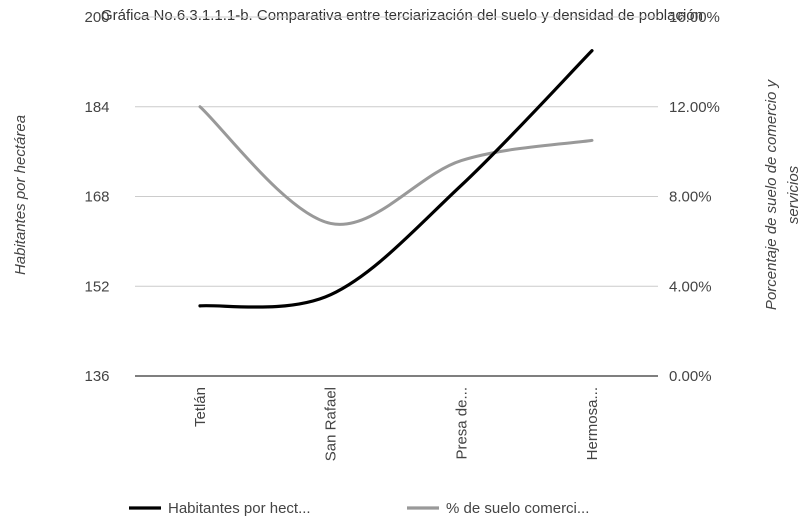  What do you see at coordinates (694, 17) in the screenshot?
I see `y2-tick-label: 16.00%` at bounding box center [694, 17].